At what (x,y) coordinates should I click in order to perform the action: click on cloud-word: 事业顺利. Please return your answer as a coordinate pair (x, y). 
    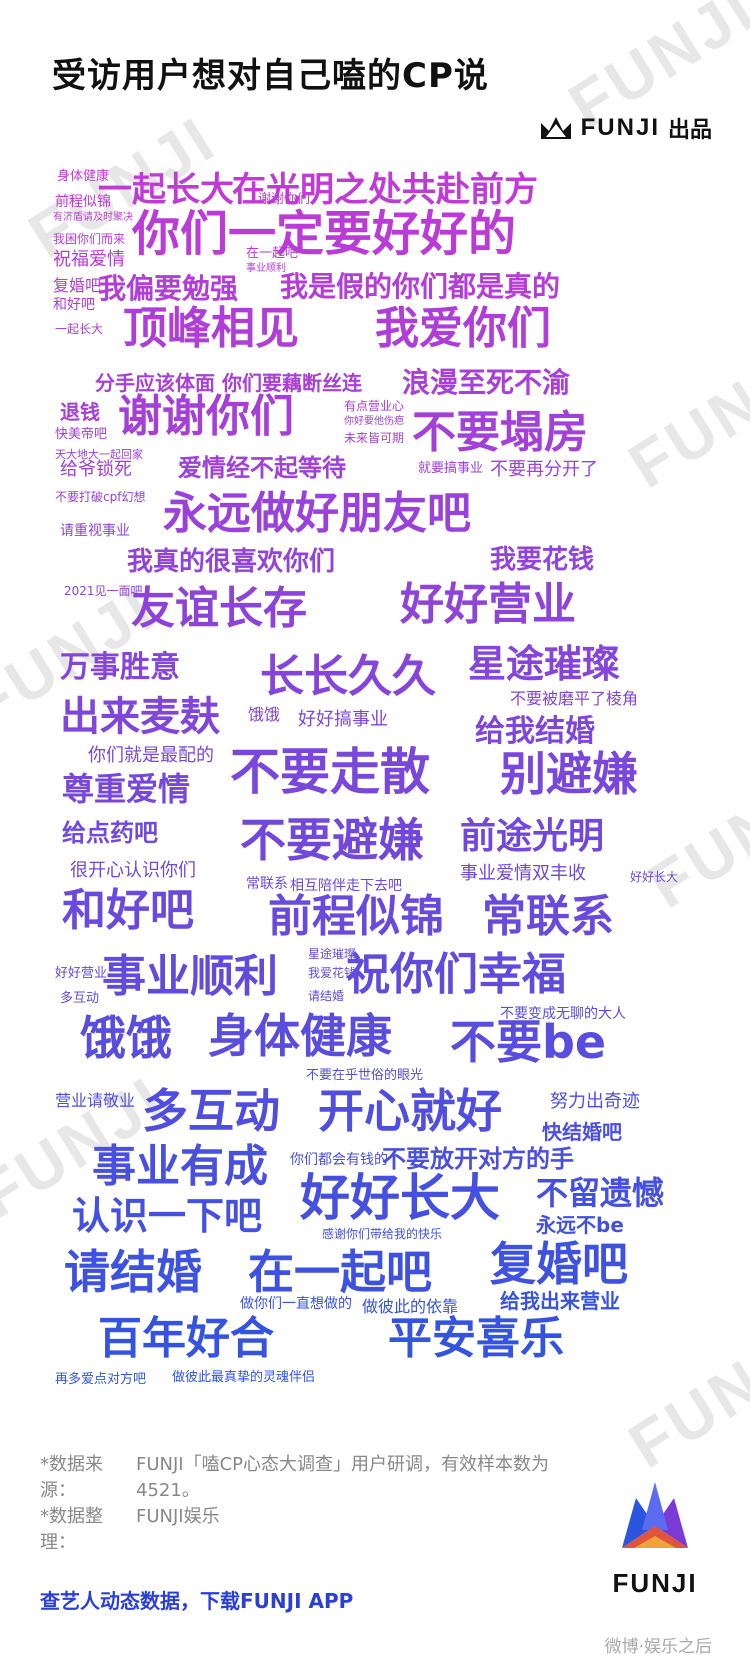
    Looking at the image, I should click on (190, 976).